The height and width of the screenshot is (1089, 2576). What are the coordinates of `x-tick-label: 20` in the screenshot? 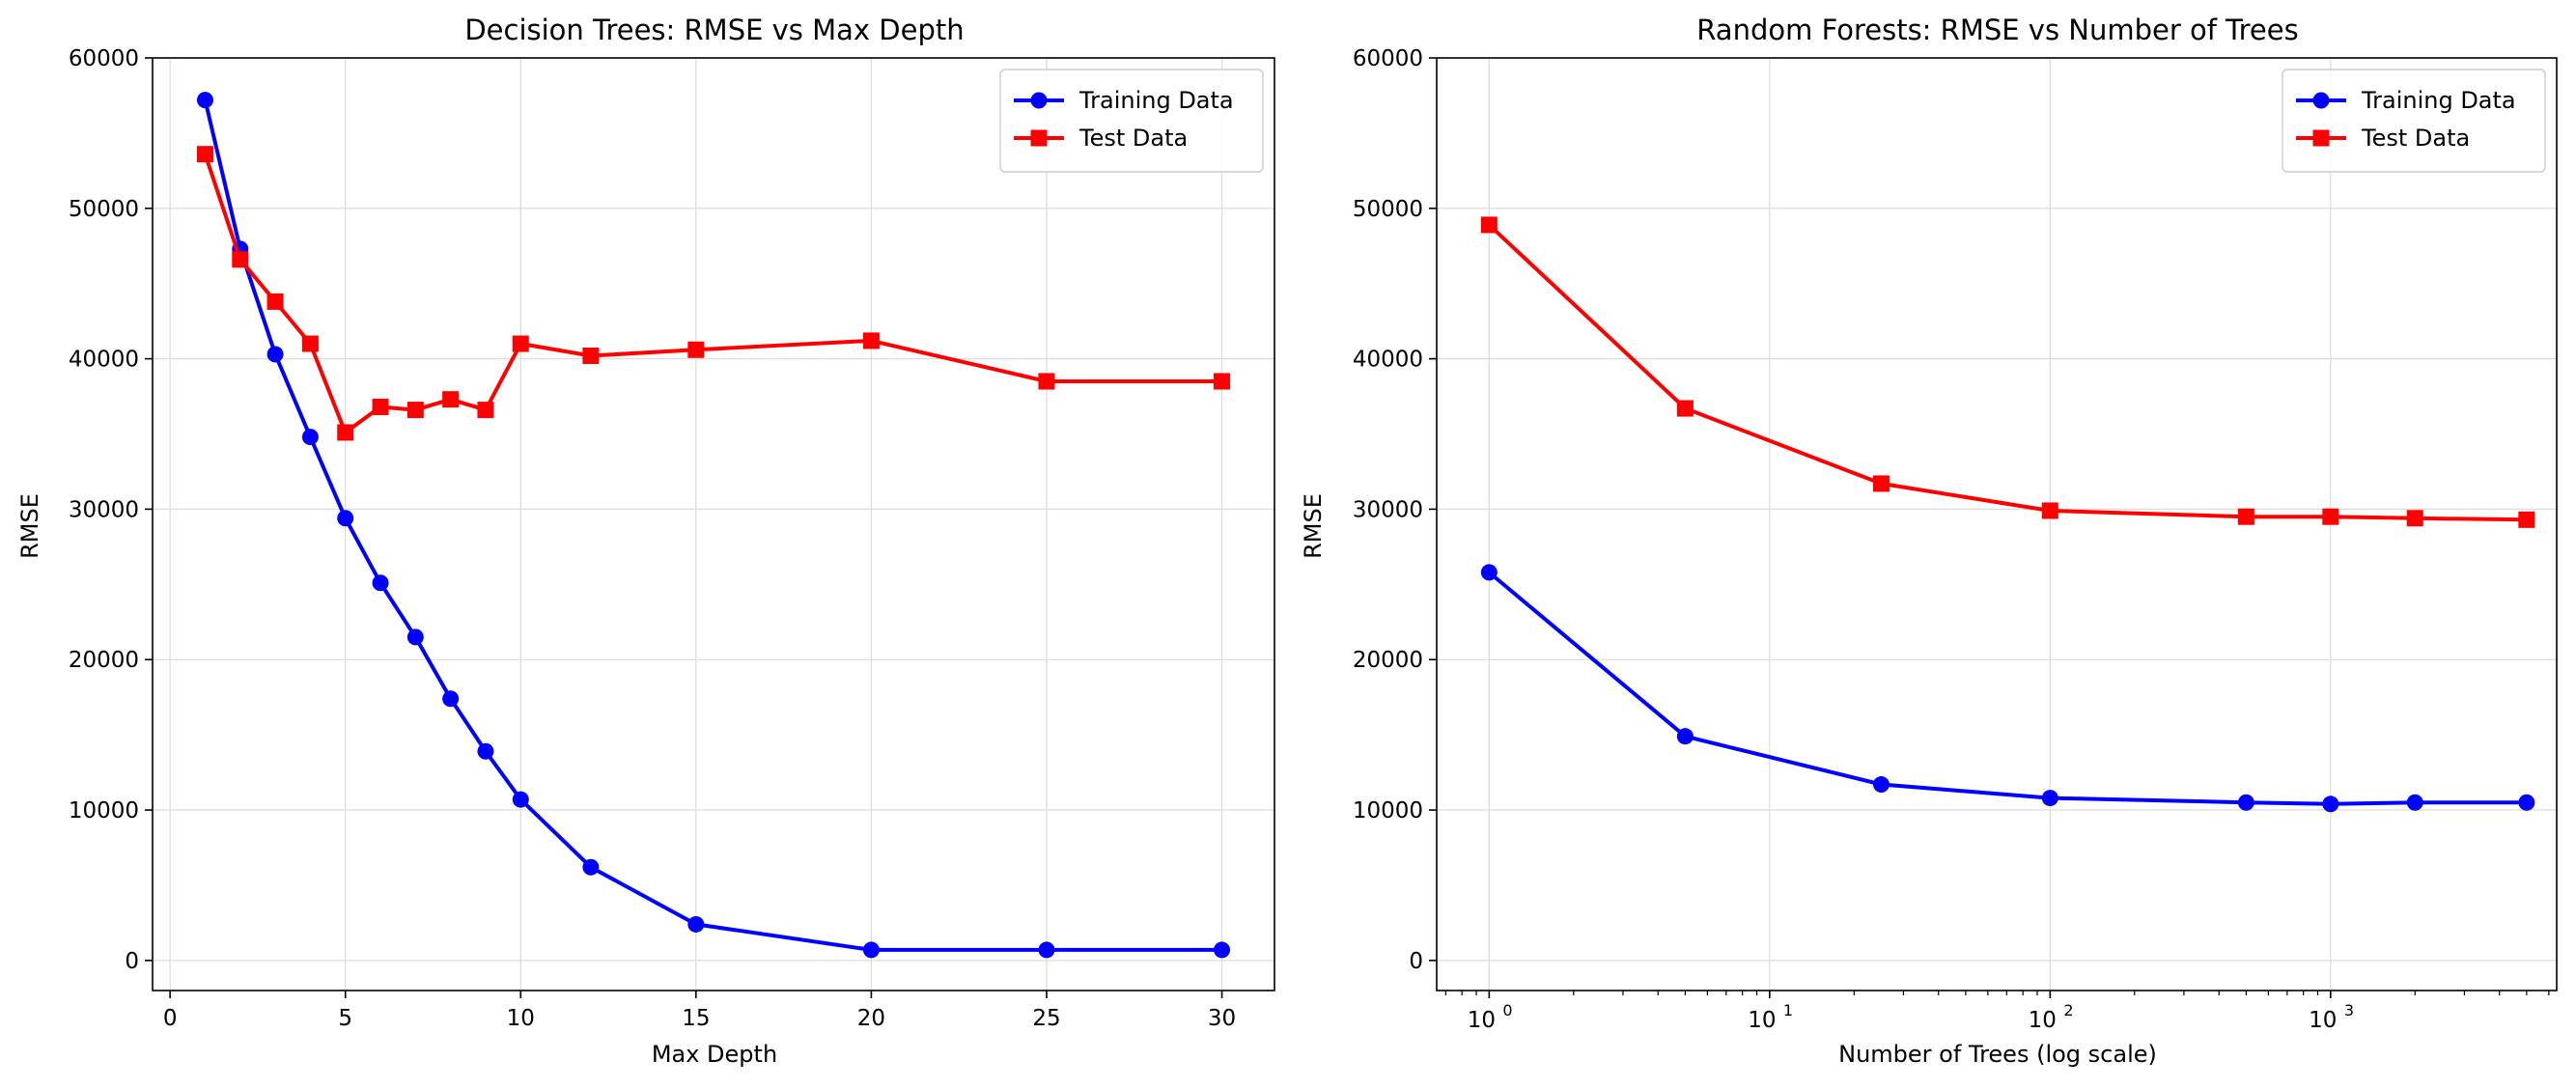 It's located at (871, 1018).